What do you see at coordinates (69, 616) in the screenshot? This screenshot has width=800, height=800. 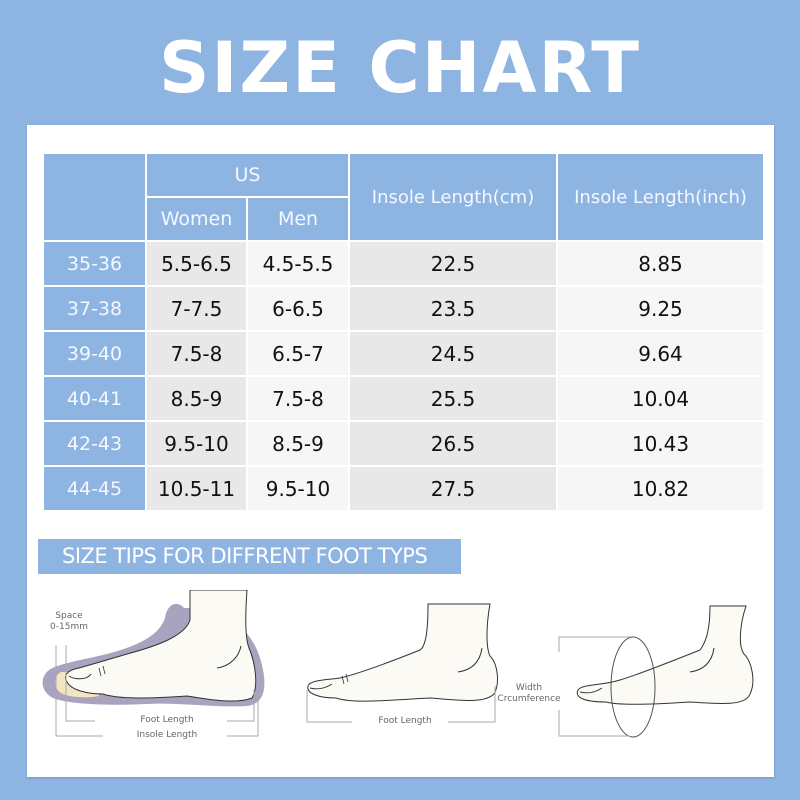 I see `space-label-line1: Space` at bounding box center [69, 616].